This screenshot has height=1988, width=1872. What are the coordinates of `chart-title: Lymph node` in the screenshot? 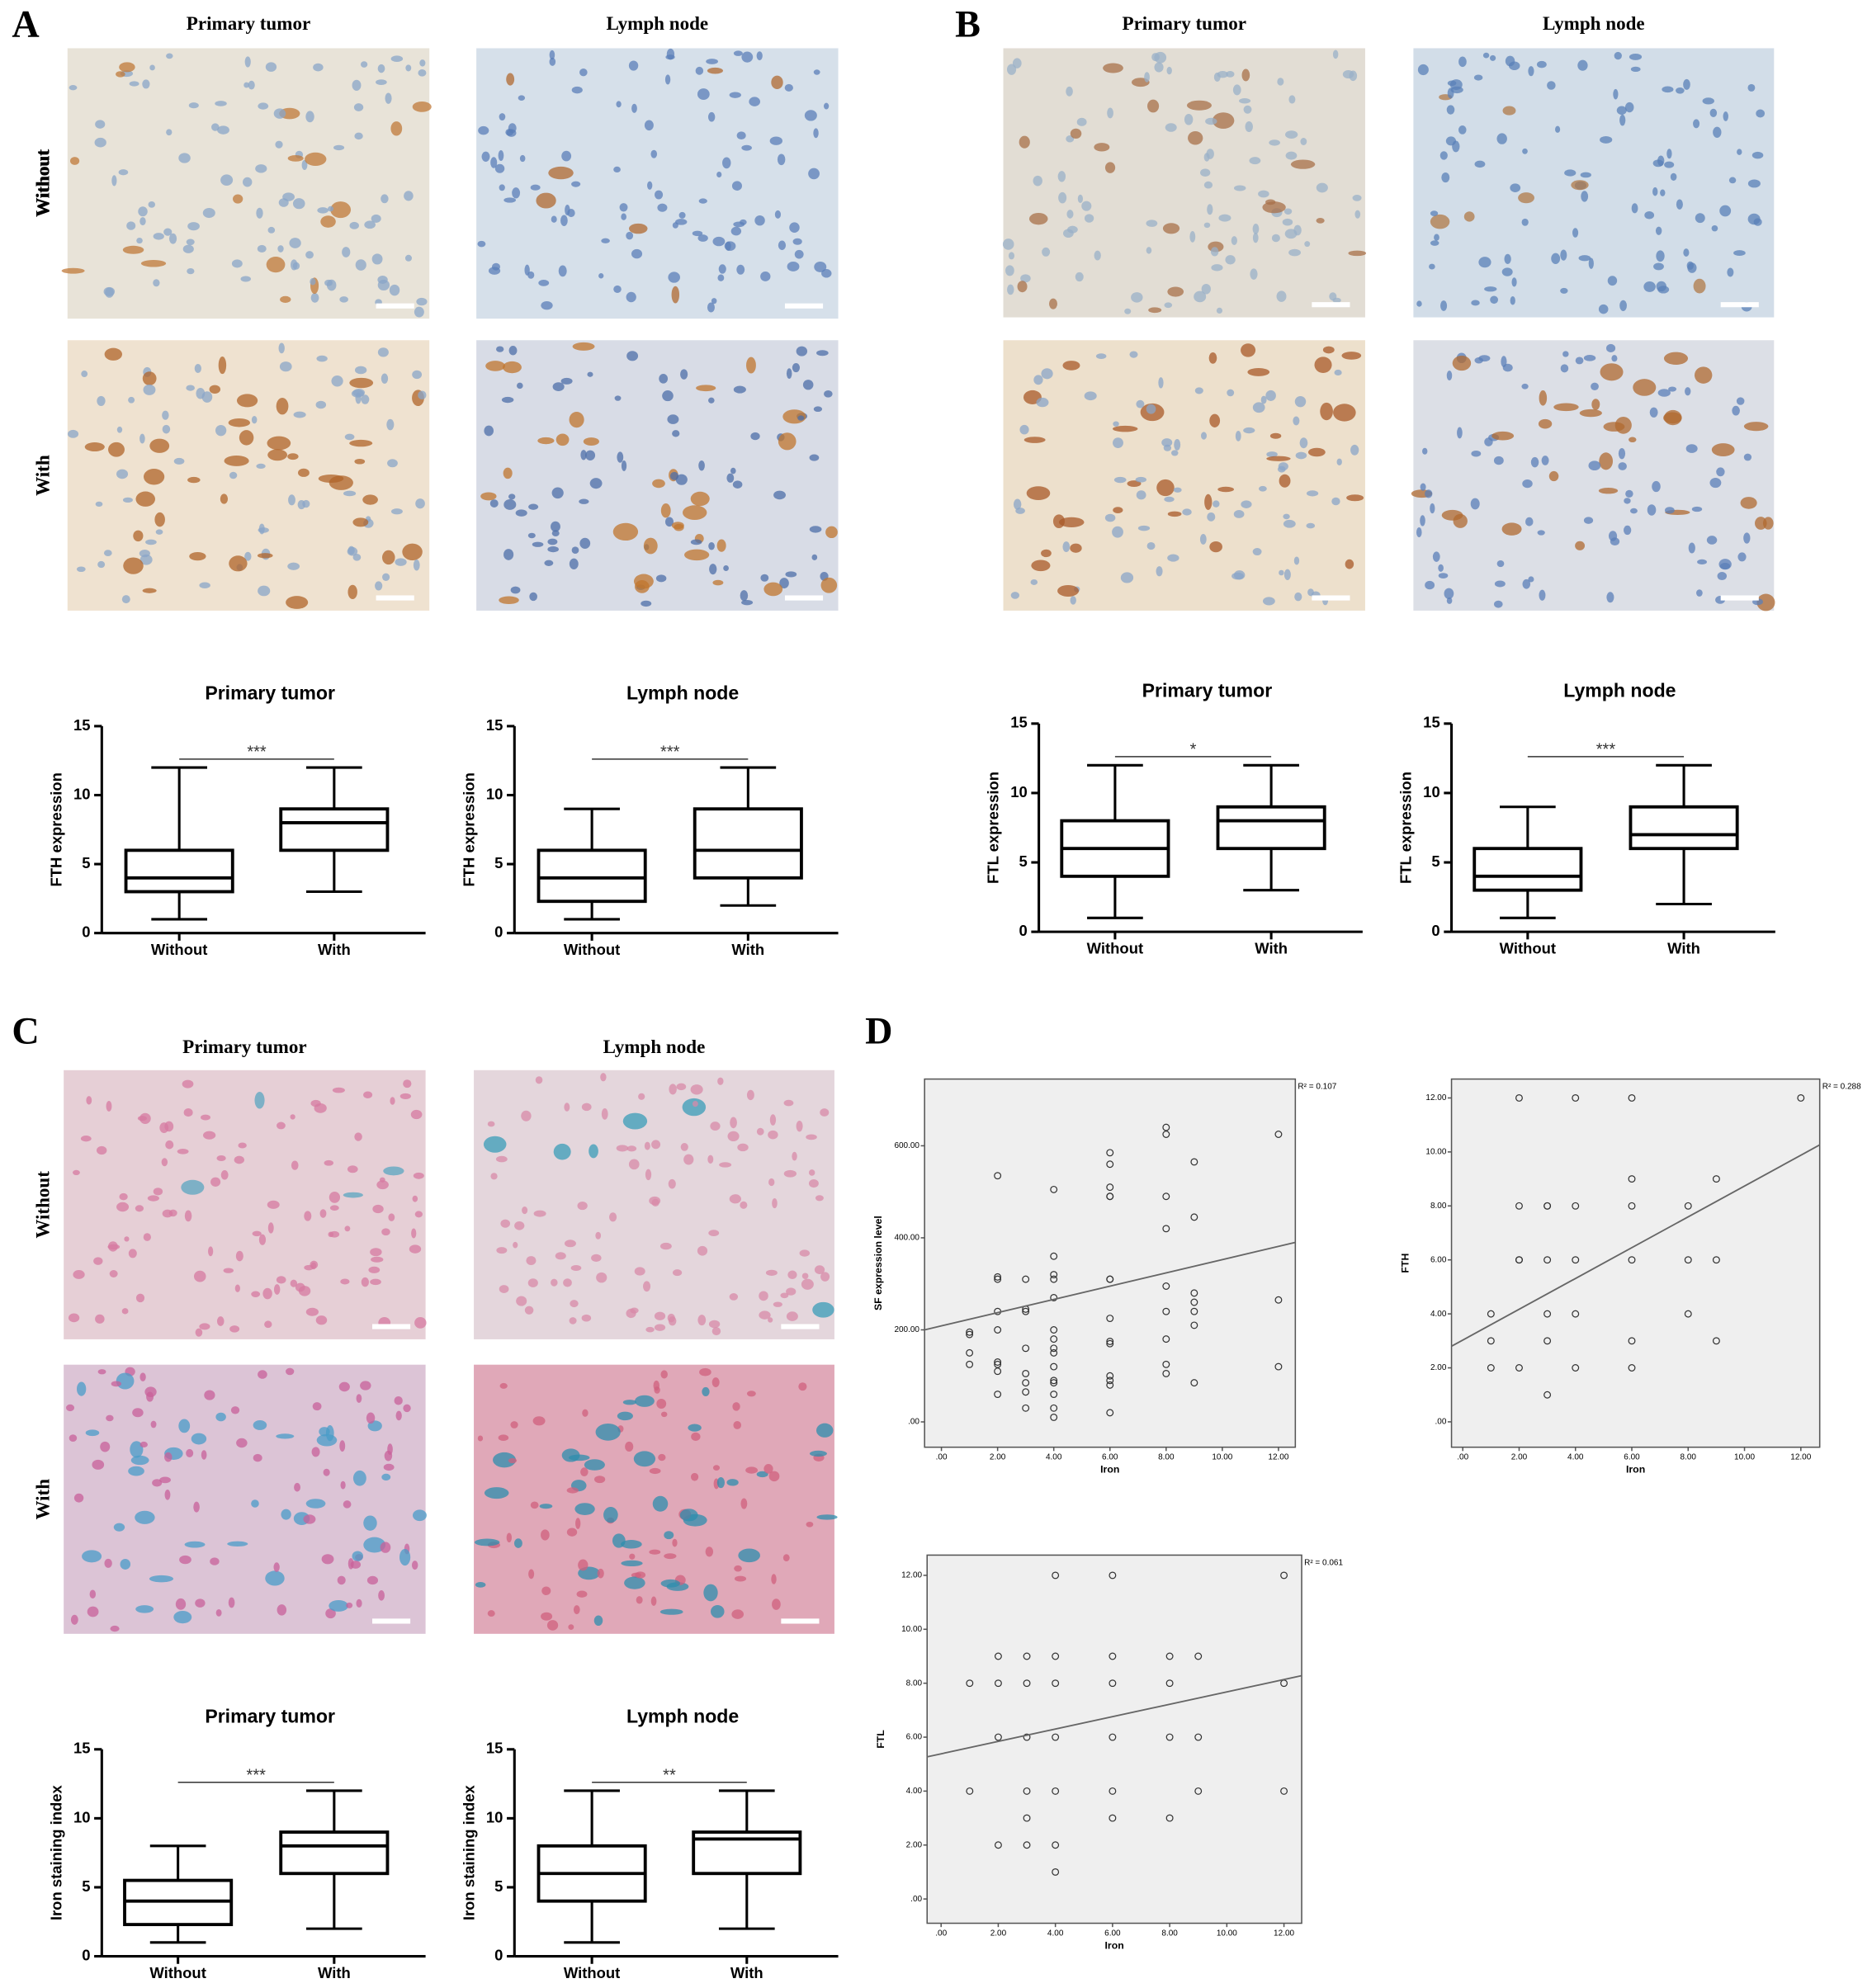 It's located at (682, 693).